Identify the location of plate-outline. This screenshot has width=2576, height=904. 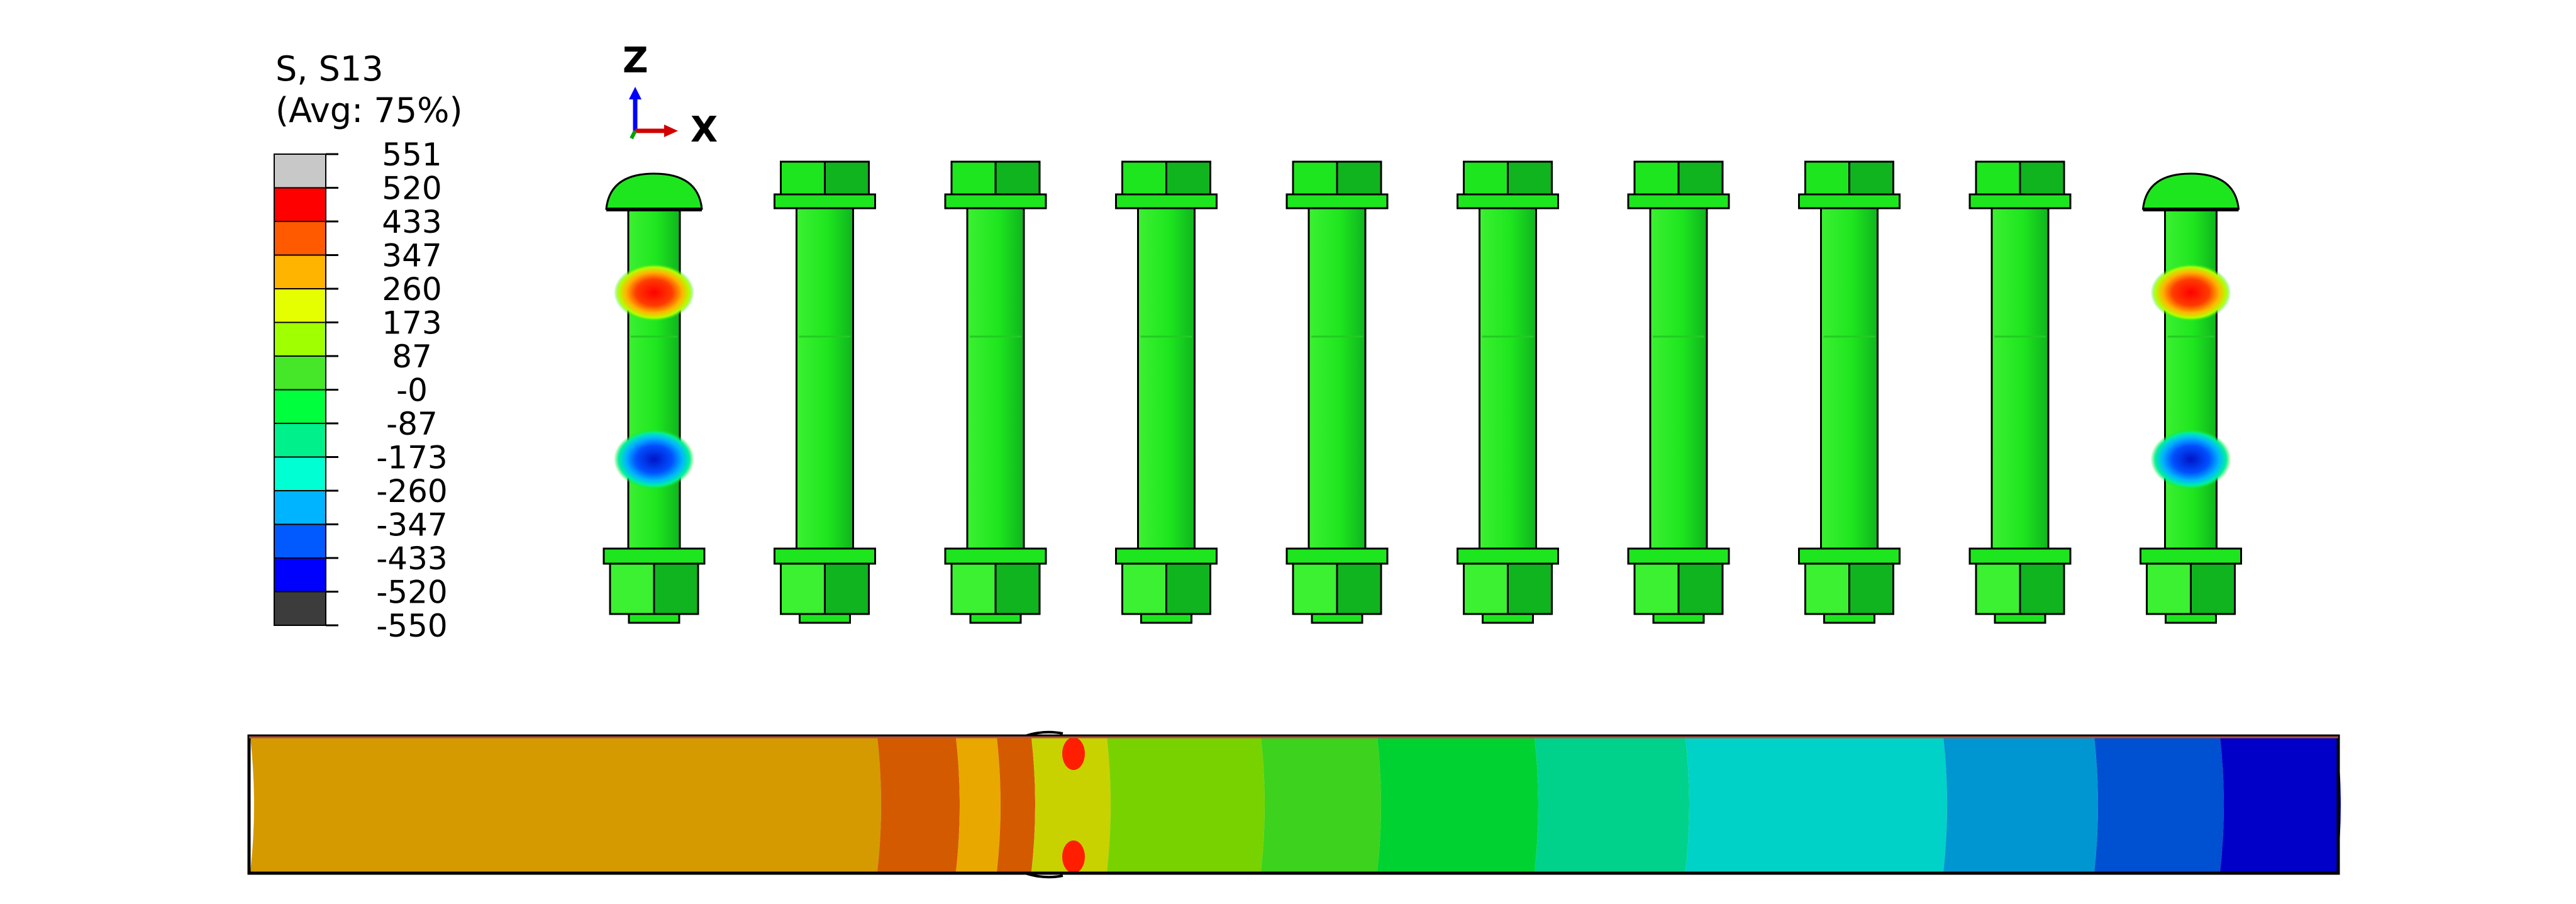
(1293, 804).